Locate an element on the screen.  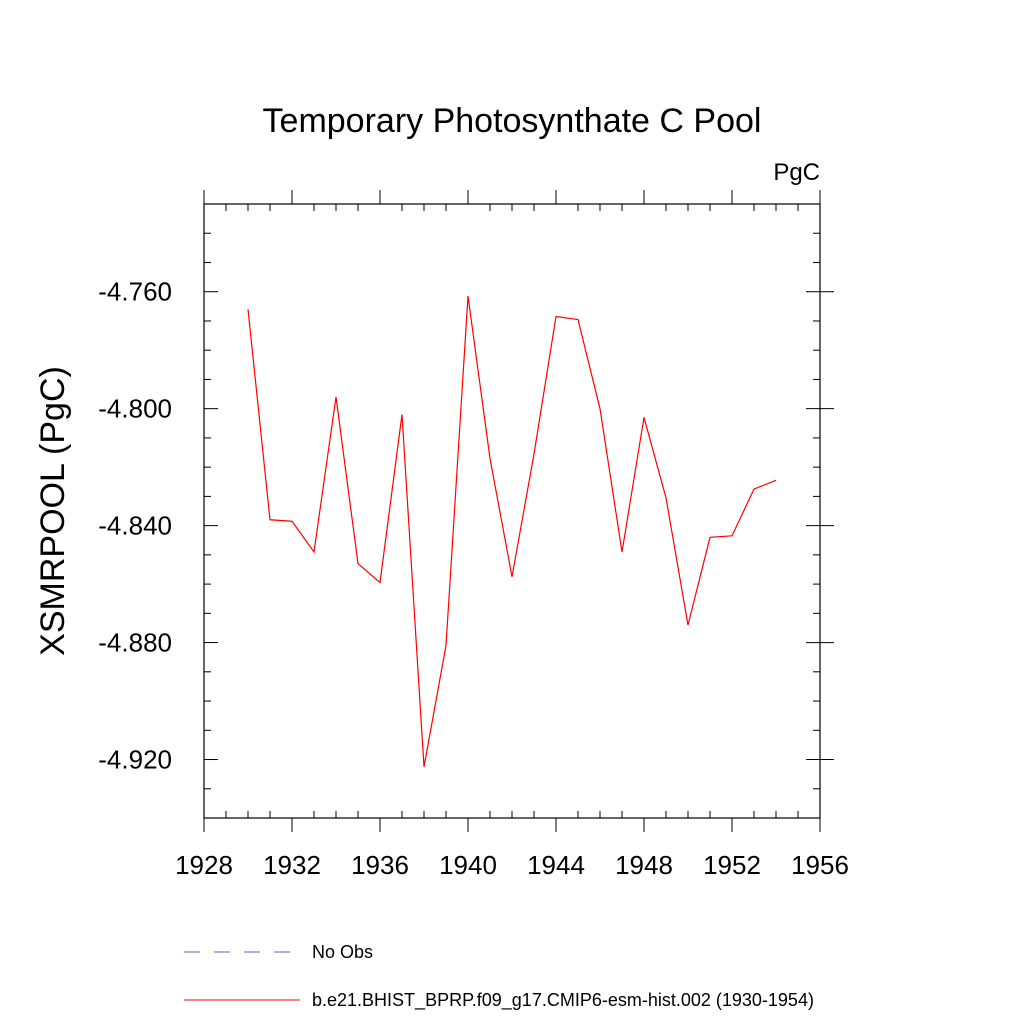
x-tick-label: 1940 is located at coordinates (468, 865).